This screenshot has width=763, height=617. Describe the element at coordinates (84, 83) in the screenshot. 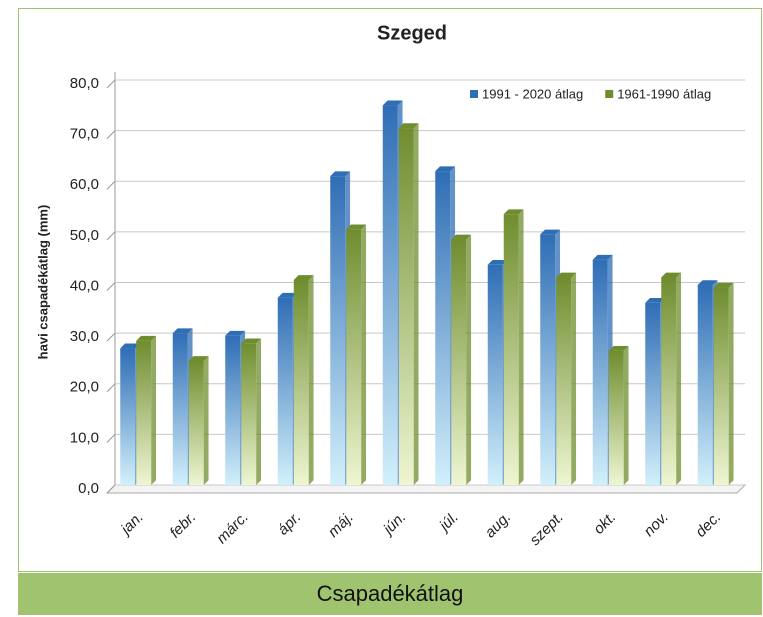

I see `y-tick-label: 80,0` at that location.